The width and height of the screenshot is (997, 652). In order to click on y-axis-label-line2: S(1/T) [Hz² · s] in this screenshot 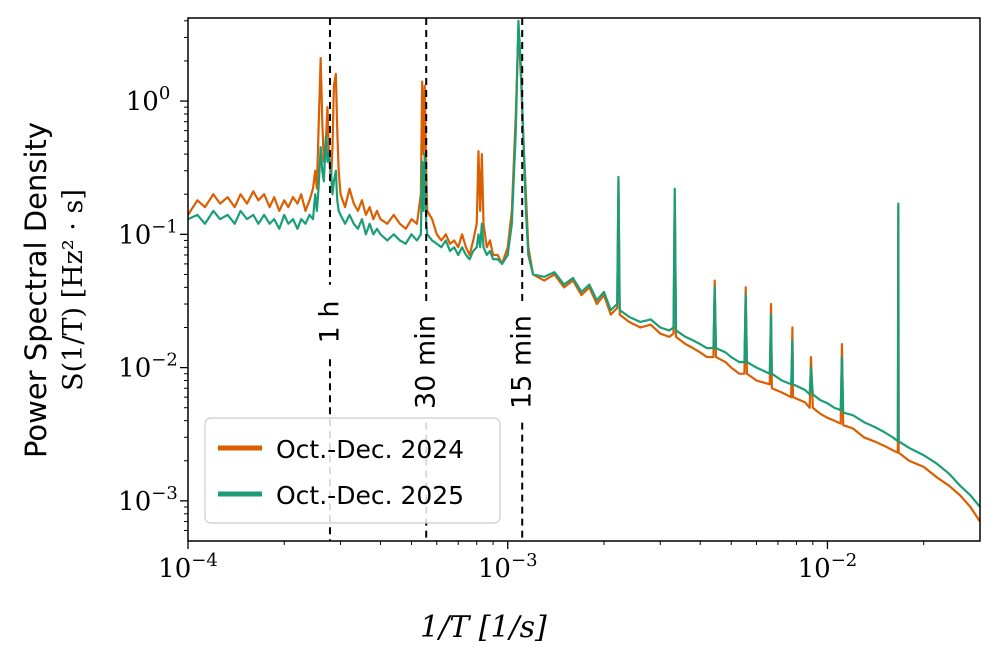, I will do `click(73, 290)`.